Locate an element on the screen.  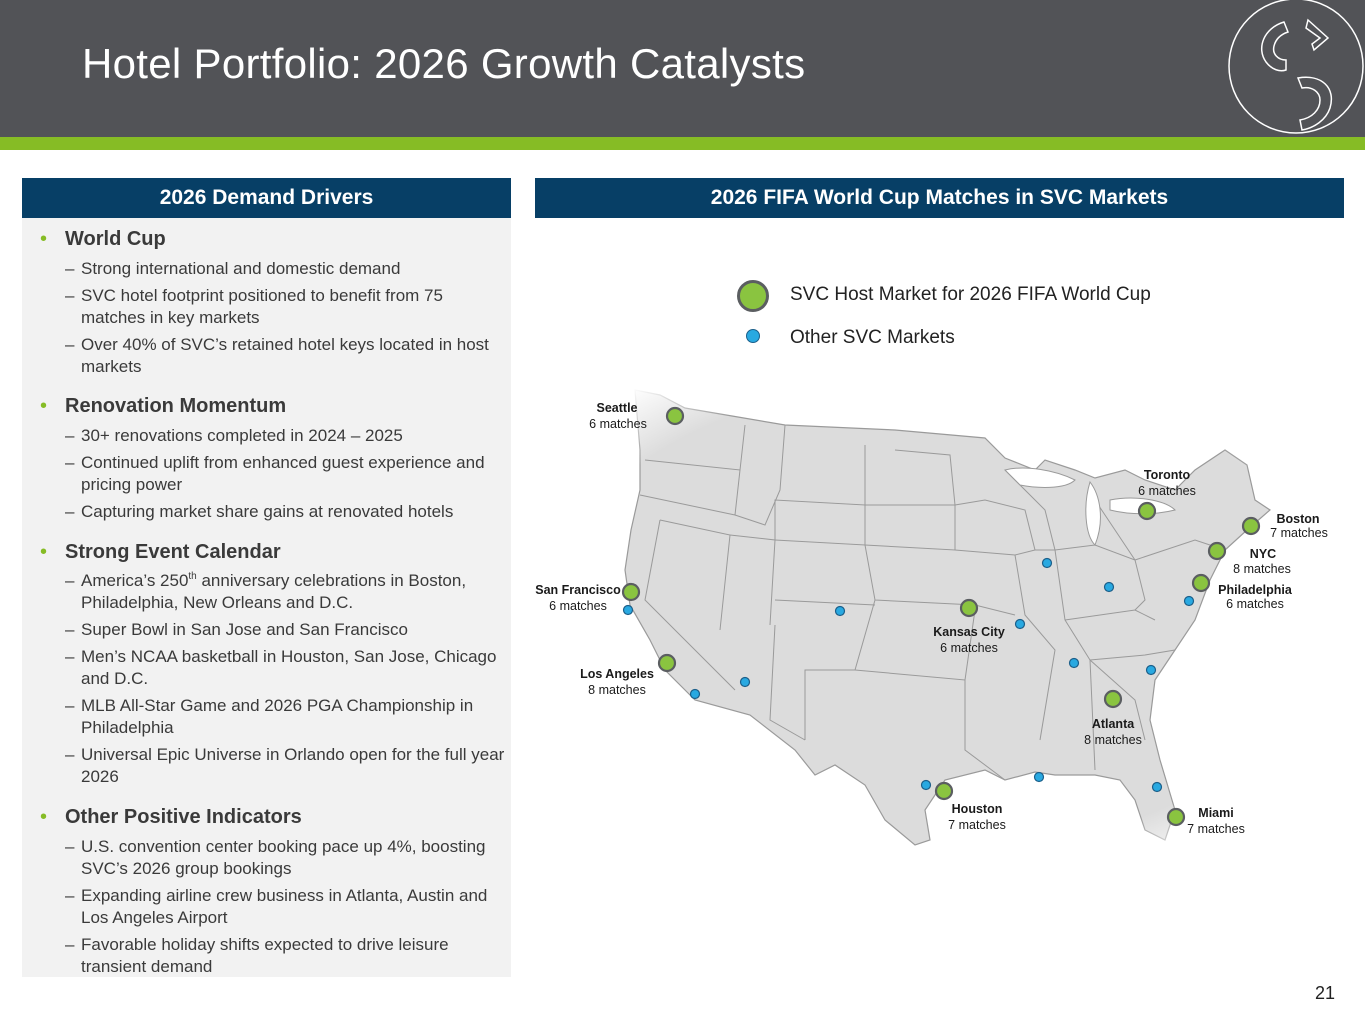
section-title-world-cup: World Cup is located at coordinates (115, 239).